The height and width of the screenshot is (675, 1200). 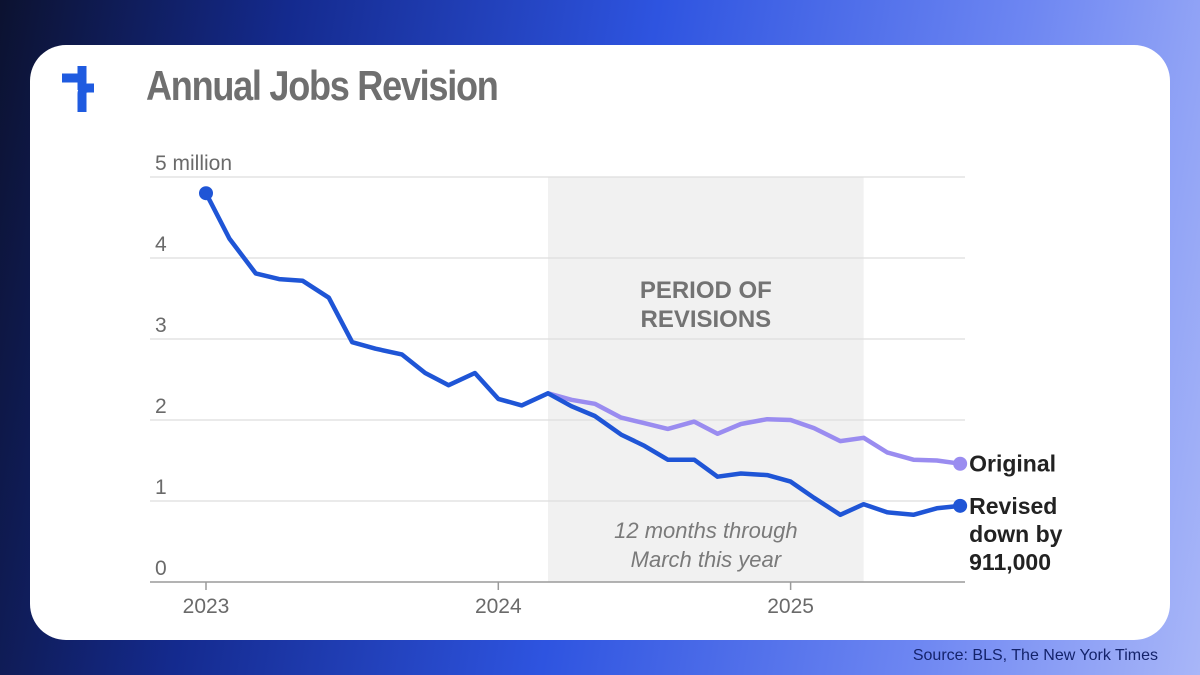 I want to click on revision-period-note: 12 months through, so click(x=705, y=530).